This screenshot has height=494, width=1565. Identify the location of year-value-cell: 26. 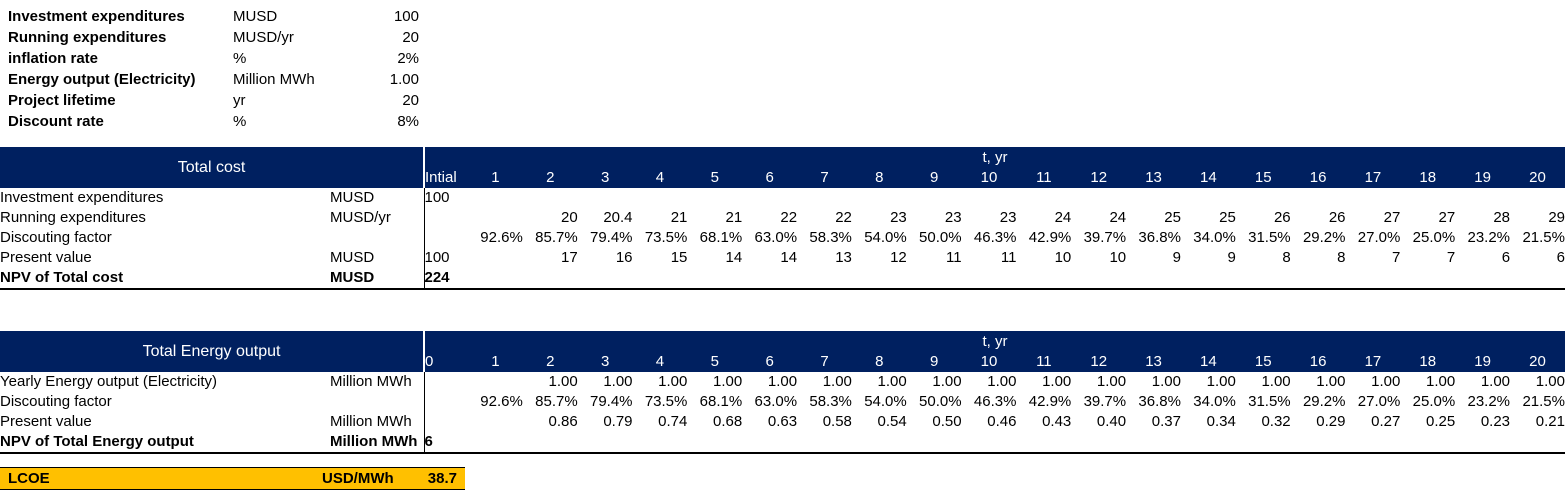
(1337, 217).